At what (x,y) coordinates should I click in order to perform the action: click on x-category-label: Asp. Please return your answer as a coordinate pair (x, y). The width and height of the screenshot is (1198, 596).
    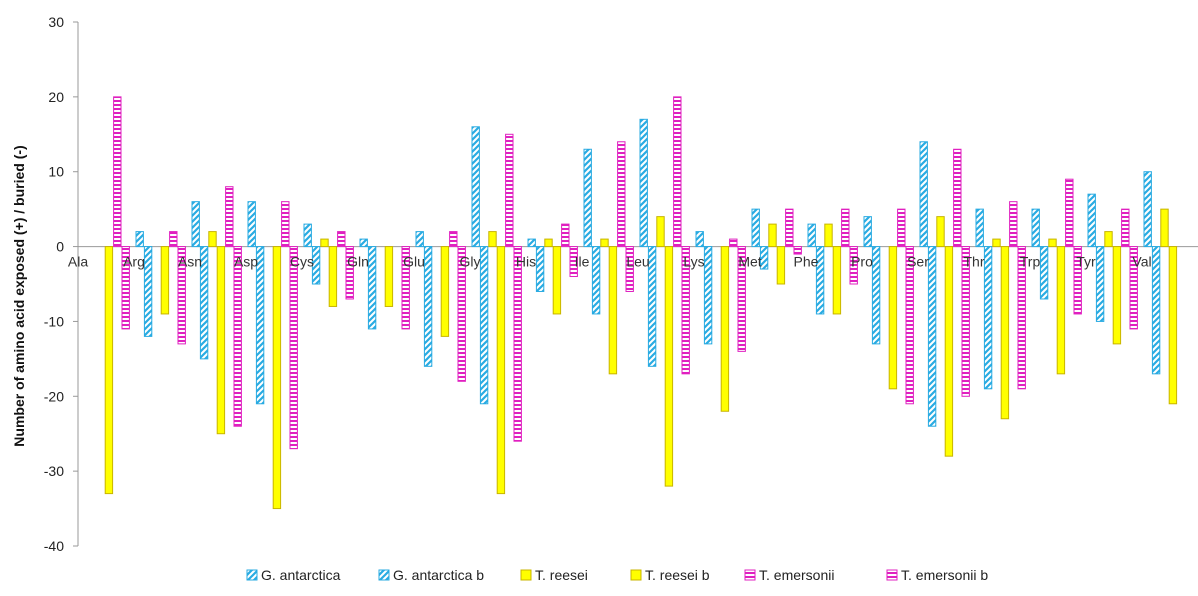
    Looking at the image, I should click on (246, 262).